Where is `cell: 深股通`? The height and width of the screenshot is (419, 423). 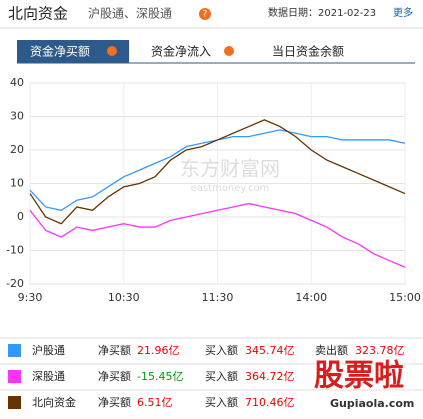 cell: 深股通 is located at coordinates (48, 376).